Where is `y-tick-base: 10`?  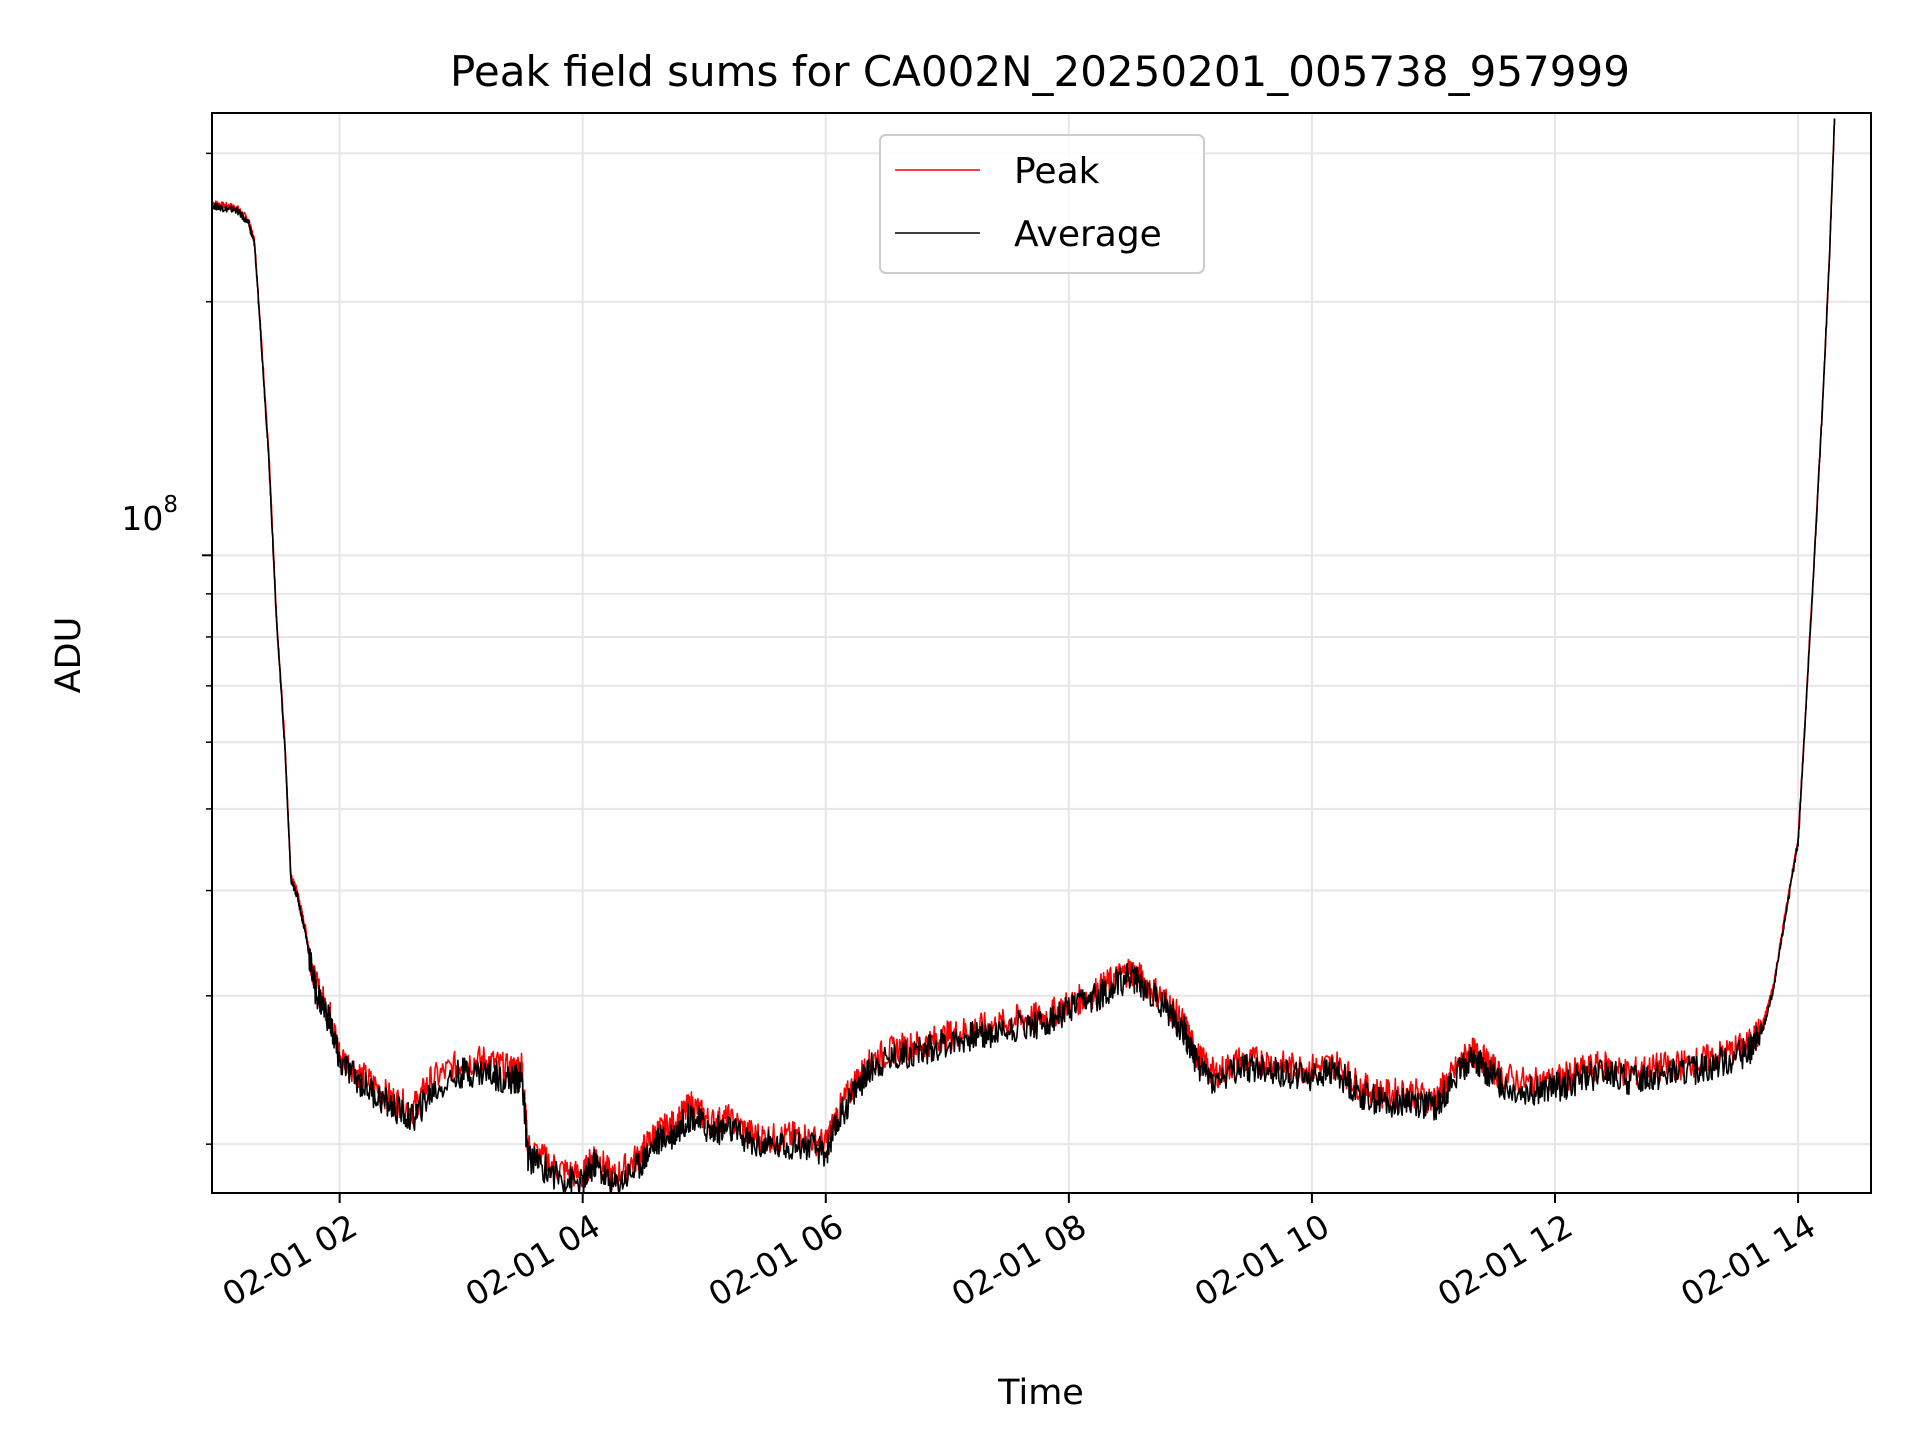 y-tick-base: 10 is located at coordinates (142, 518).